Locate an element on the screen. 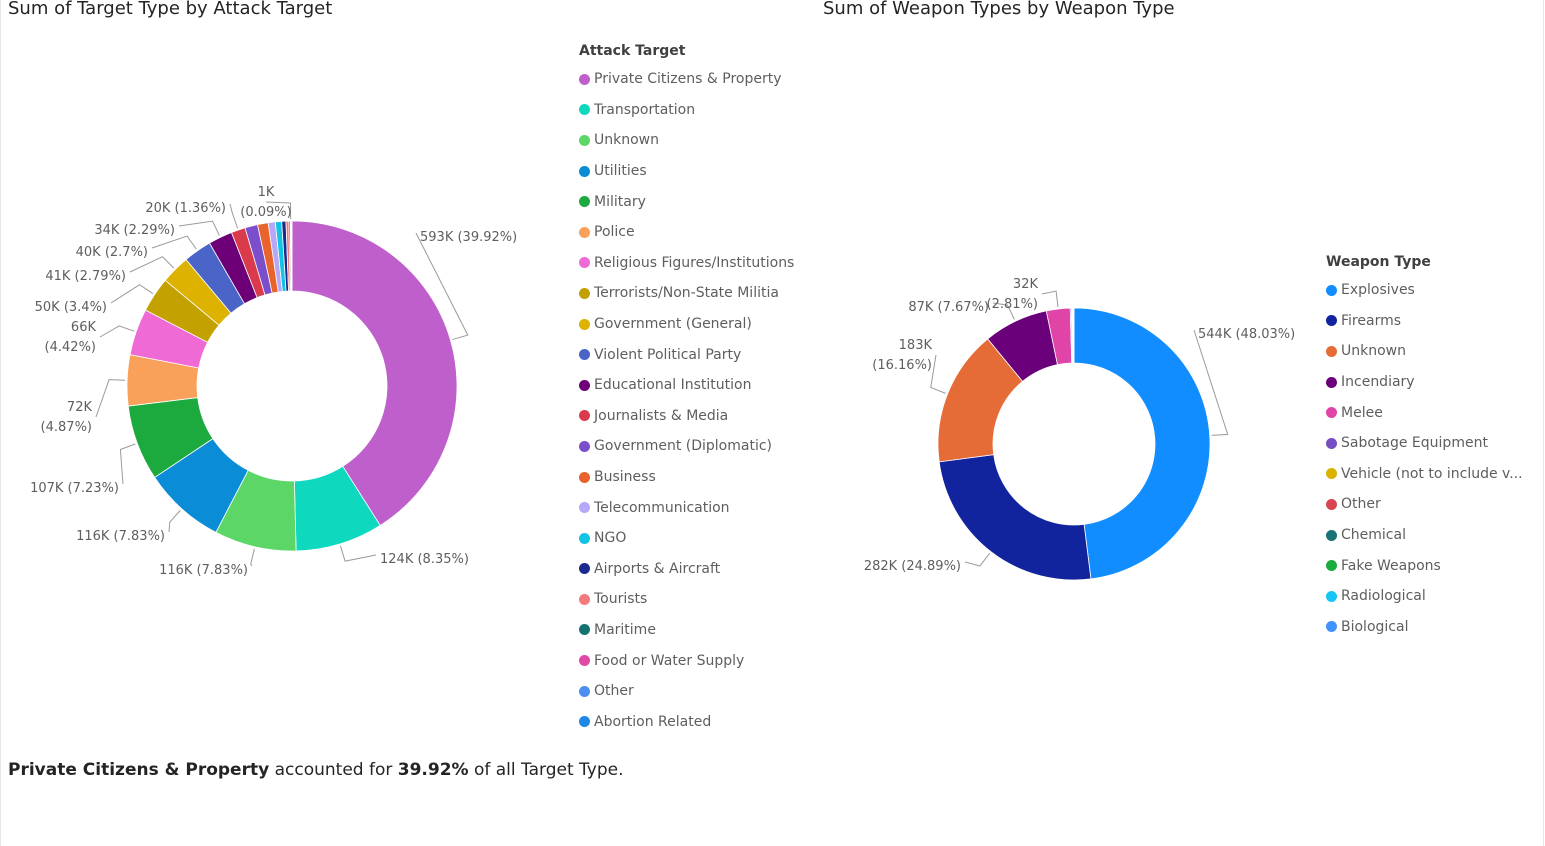 This screenshot has width=1545, height=846. data-label-incendiary: 87K (7.67%) is located at coordinates (948, 307).